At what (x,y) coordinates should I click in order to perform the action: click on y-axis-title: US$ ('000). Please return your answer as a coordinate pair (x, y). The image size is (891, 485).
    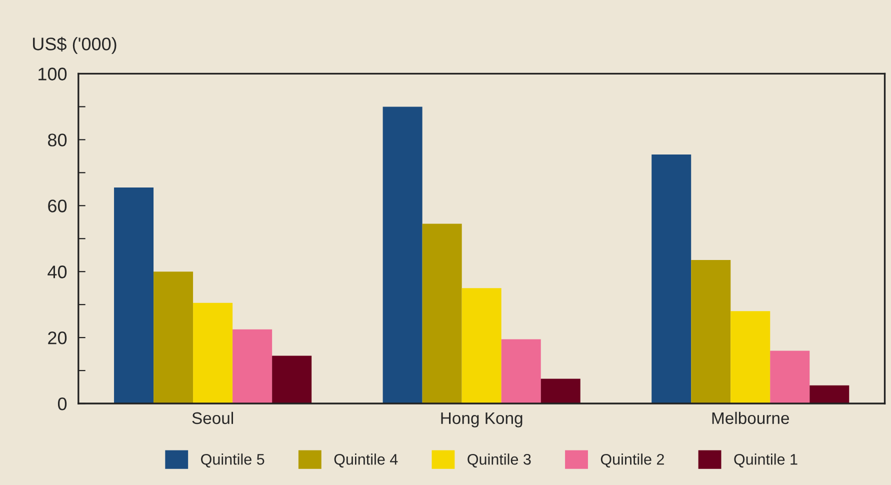
    Looking at the image, I should click on (74, 45).